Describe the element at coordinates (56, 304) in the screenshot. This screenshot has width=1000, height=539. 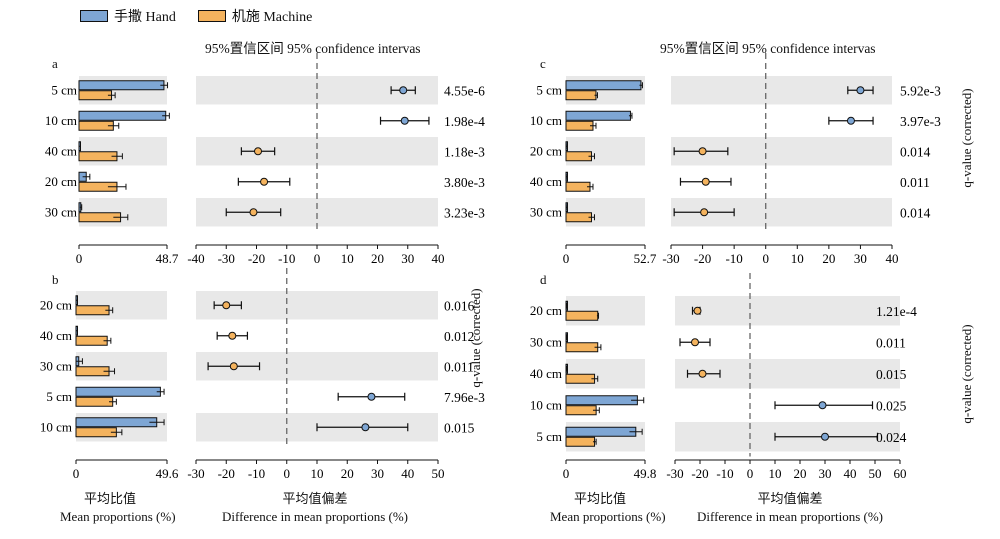
I see `panel-b-category-label-0: 20 cm` at that location.